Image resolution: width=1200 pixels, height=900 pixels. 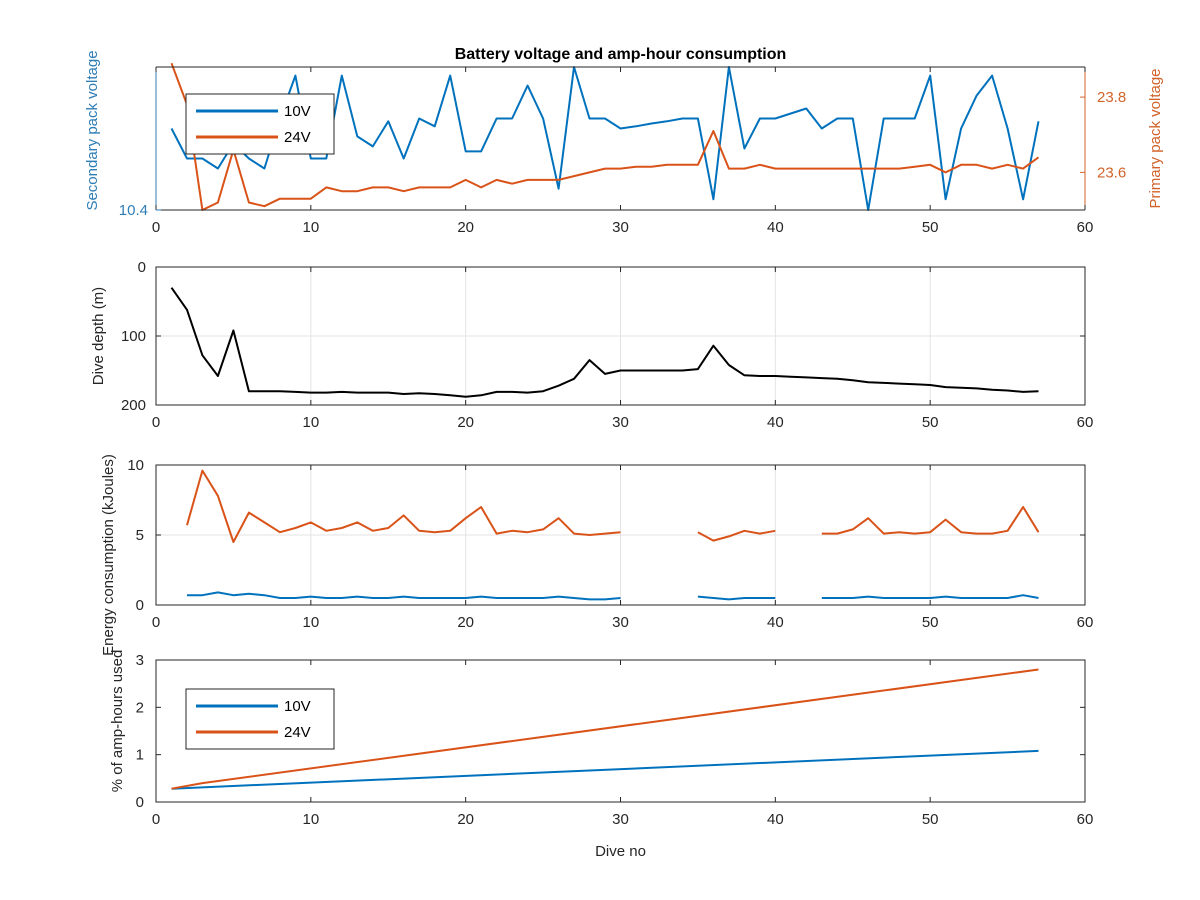 I want to click on y-right-tick-label: 23.6, so click(x=1111, y=172).